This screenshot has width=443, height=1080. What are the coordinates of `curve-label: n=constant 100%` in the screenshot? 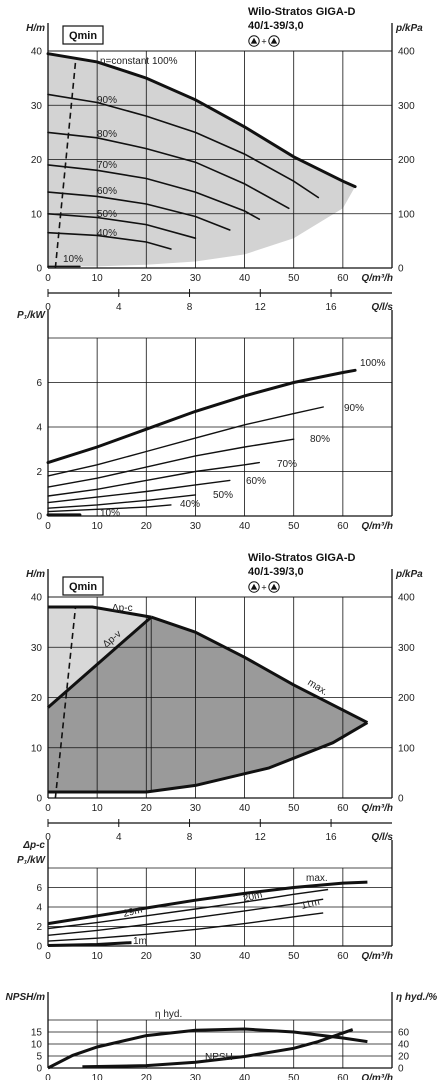 It's located at (139, 61).